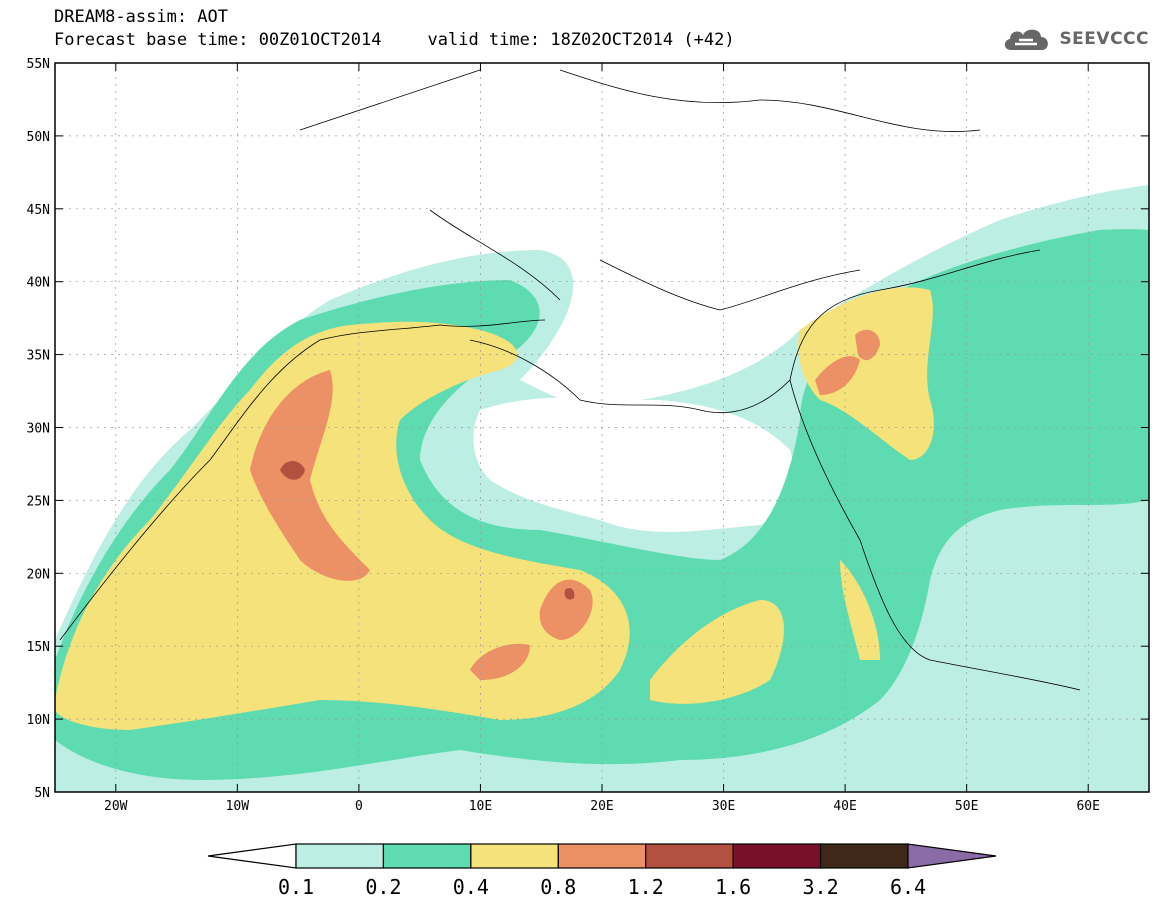 Image resolution: width=1165 pixels, height=905 pixels. I want to click on colorbar-extend-low, so click(252, 856).